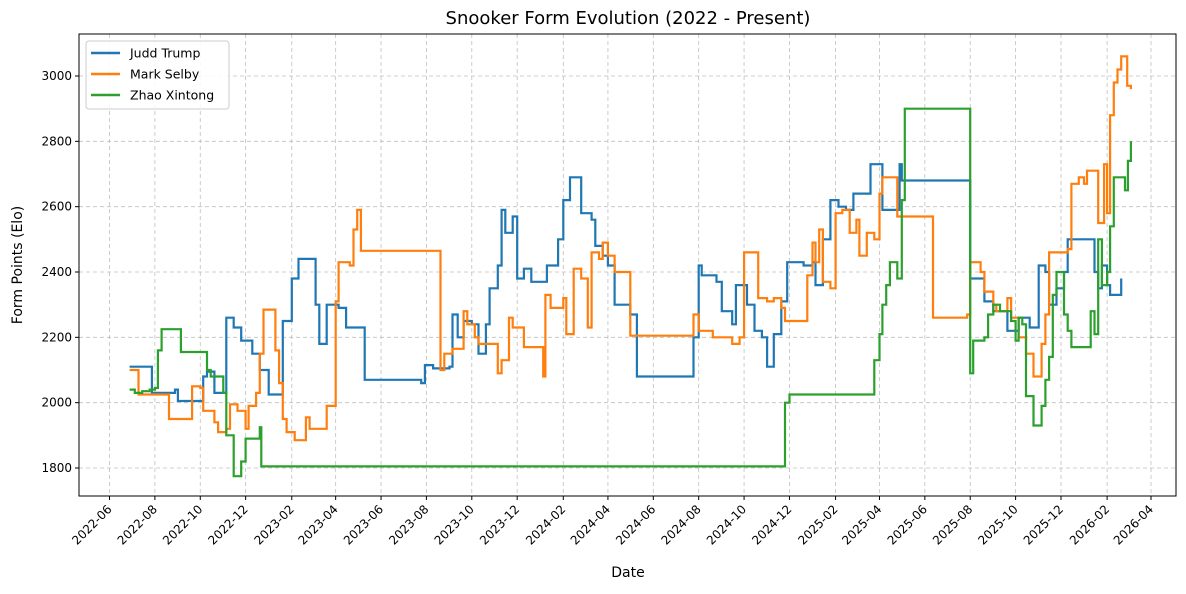 The width and height of the screenshot is (1186, 594). I want to click on x-tick-label: 2023-12, so click(499, 524).